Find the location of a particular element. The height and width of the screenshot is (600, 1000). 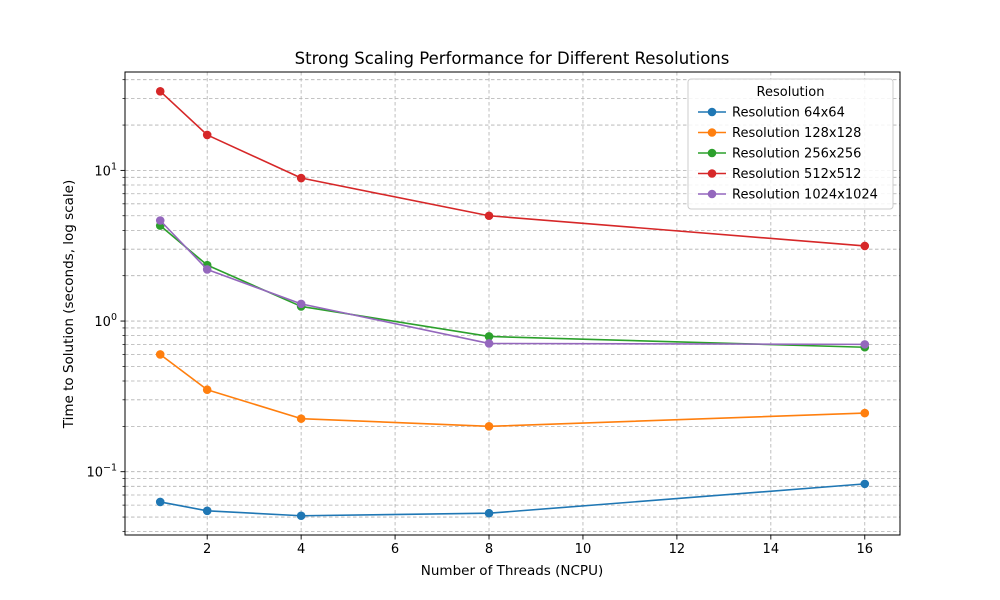

x-tick-label: 2 is located at coordinates (207, 549).